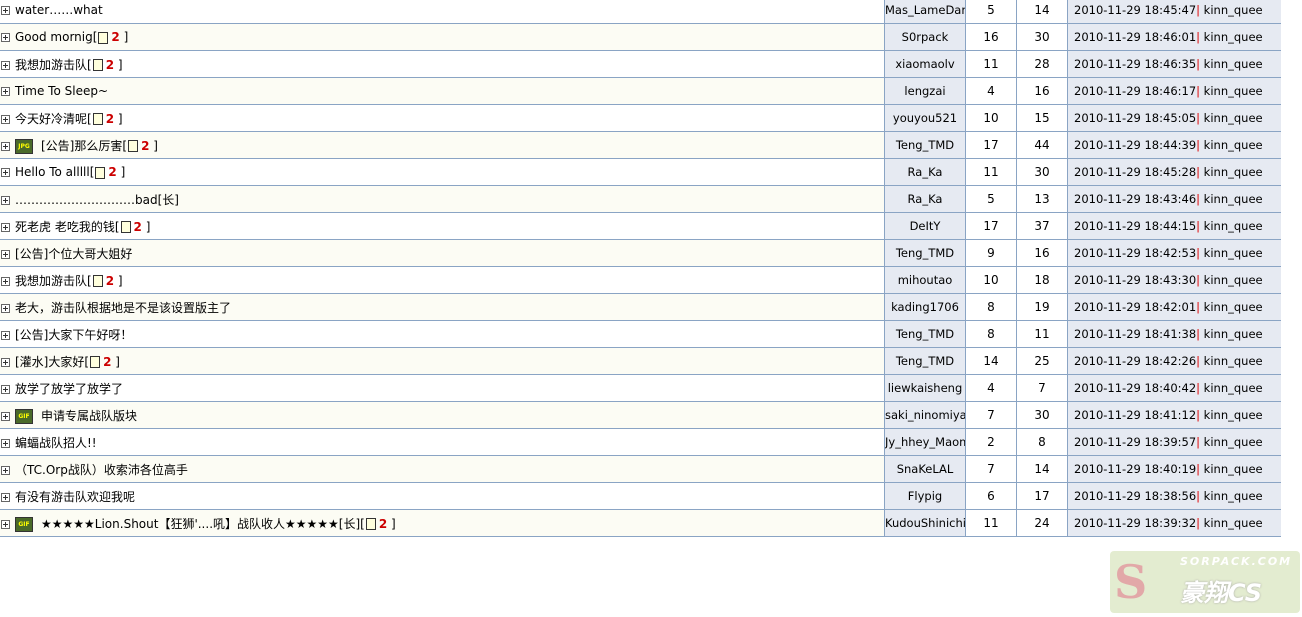 The width and height of the screenshot is (1302, 617). Describe the element at coordinates (1135, 64) in the screenshot. I see `last-post-time: 2010-11-29 18:46:35` at that location.